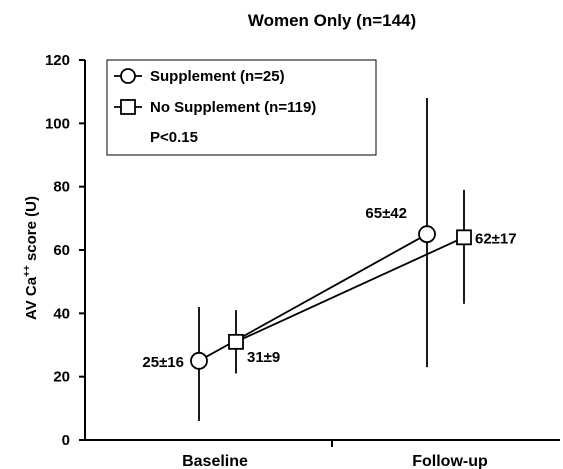 The image size is (563, 469). I want to click on y-tick-label: 120, so click(57, 60).